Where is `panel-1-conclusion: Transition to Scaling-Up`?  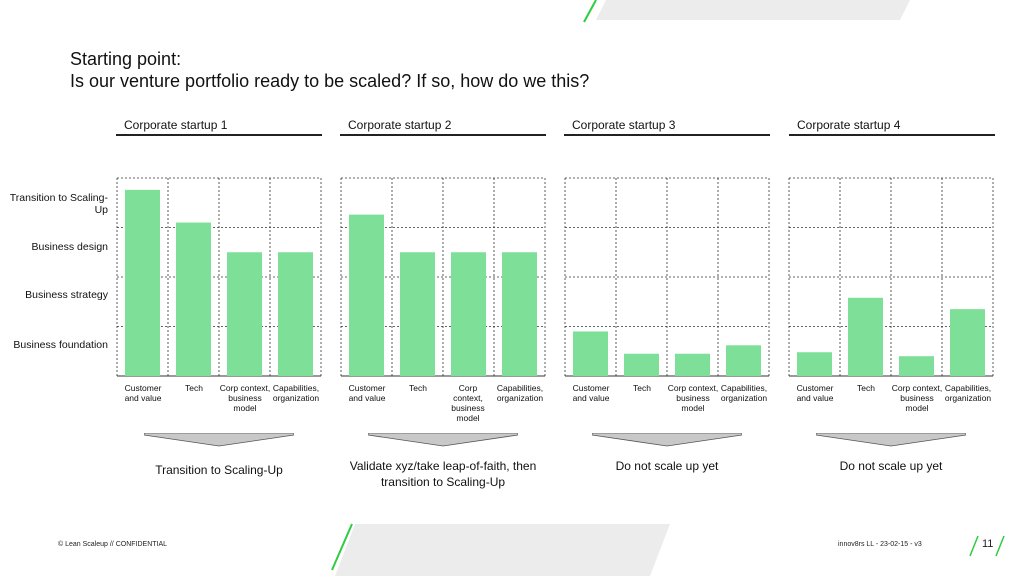 panel-1-conclusion: Transition to Scaling-Up is located at coordinates (219, 470).